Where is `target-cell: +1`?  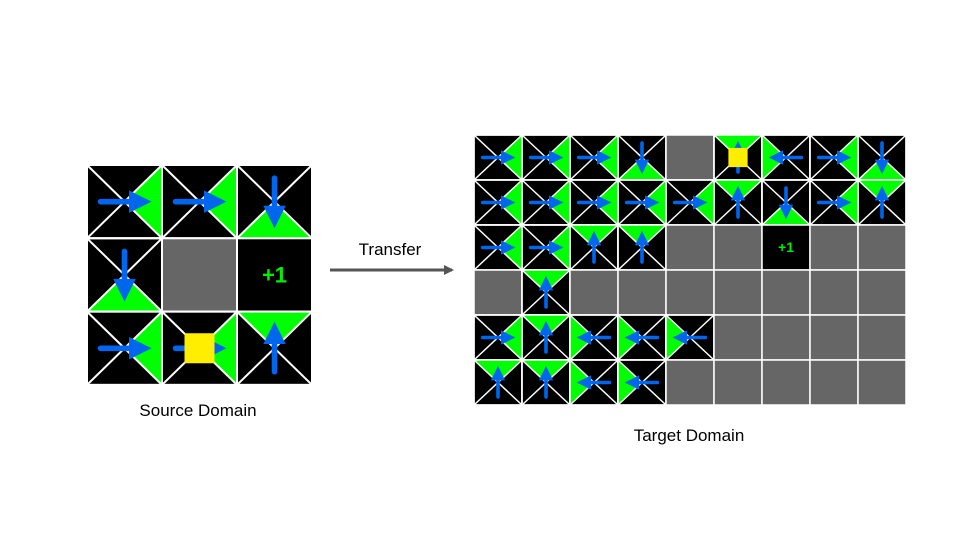
target-cell: +1 is located at coordinates (786, 247).